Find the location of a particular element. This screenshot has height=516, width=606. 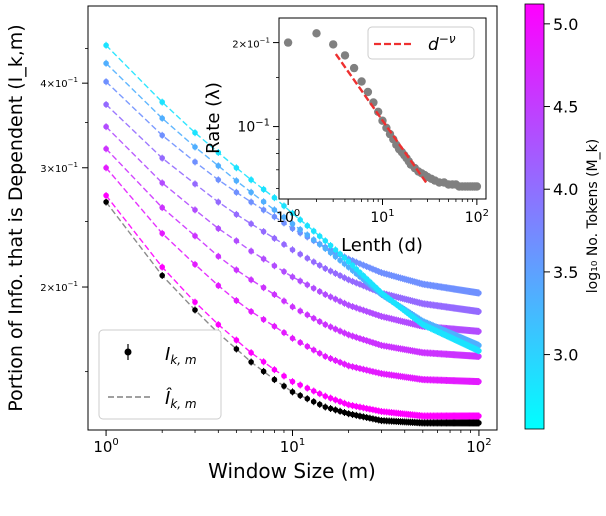

legend-entry-fit: Îk, m is located at coordinates (181, 399).